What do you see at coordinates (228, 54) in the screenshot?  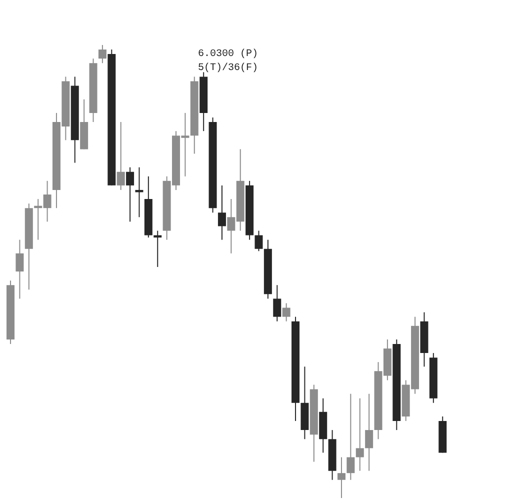 I see `annotation: 6.0300 (P)` at bounding box center [228, 54].